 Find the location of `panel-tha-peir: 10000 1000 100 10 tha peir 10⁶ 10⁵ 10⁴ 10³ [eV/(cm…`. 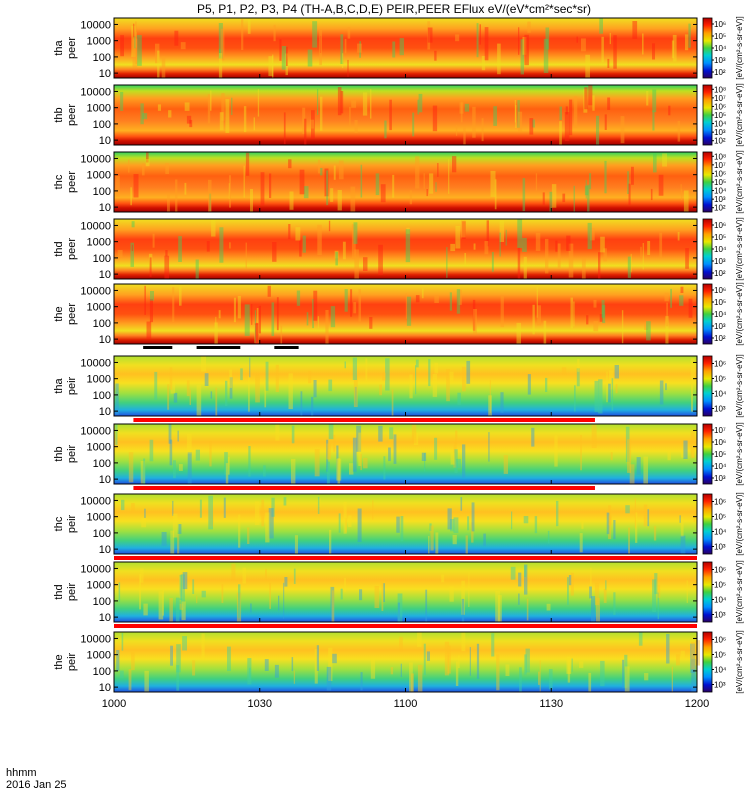

panel-tha-peir: 10000 1000 100 10 tha peir 10⁶ 10⁵ 10⁴ 10³ [eV/(cm… is located at coordinates (398, 388).